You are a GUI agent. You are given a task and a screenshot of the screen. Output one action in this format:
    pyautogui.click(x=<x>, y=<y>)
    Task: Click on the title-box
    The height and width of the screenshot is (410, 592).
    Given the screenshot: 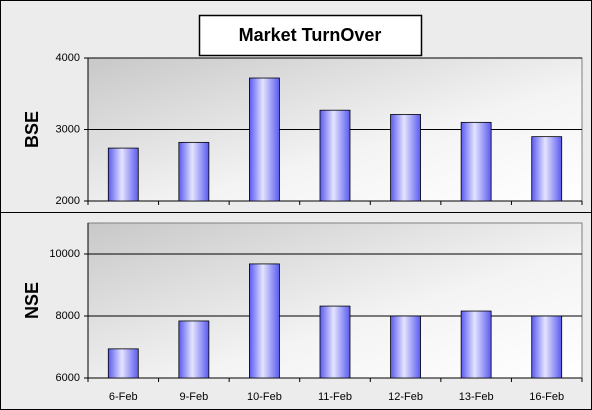 What is the action you would take?
    pyautogui.click(x=310, y=35)
    